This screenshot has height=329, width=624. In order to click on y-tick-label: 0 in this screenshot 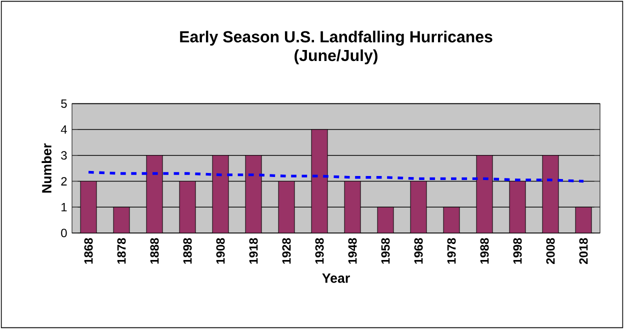, I will do `click(64, 233)`.